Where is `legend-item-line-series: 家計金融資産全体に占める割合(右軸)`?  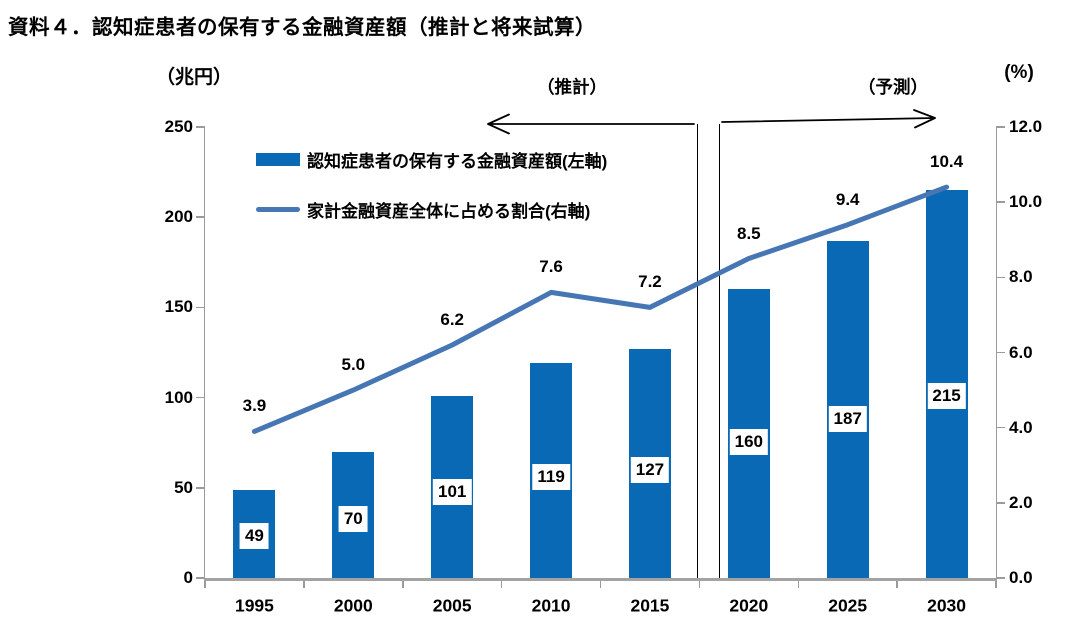
legend-item-line-series: 家計金融資産全体に占める割合(右軸) is located at coordinates (431, 209).